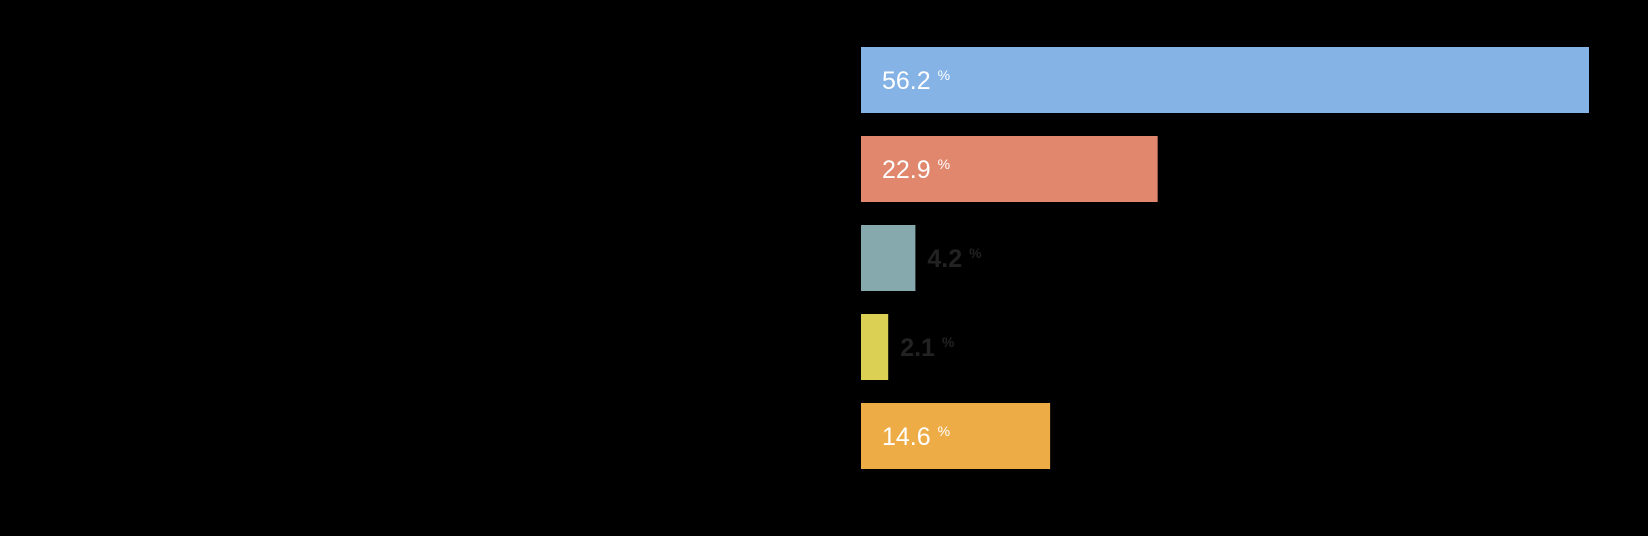 Image resolution: width=1648 pixels, height=536 pixels. I want to click on data-label-value: 4.2, so click(944, 259).